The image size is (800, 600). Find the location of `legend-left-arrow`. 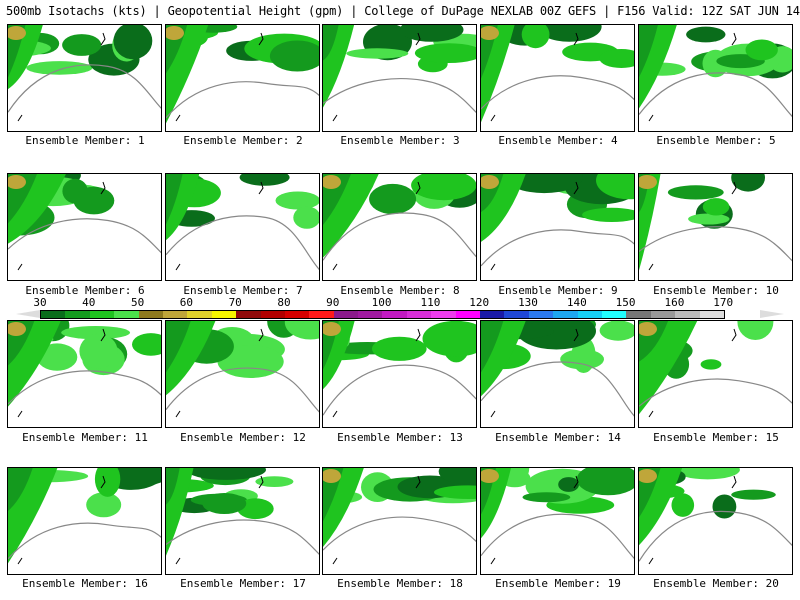

legend-left-arrow is located at coordinates (28, 314).